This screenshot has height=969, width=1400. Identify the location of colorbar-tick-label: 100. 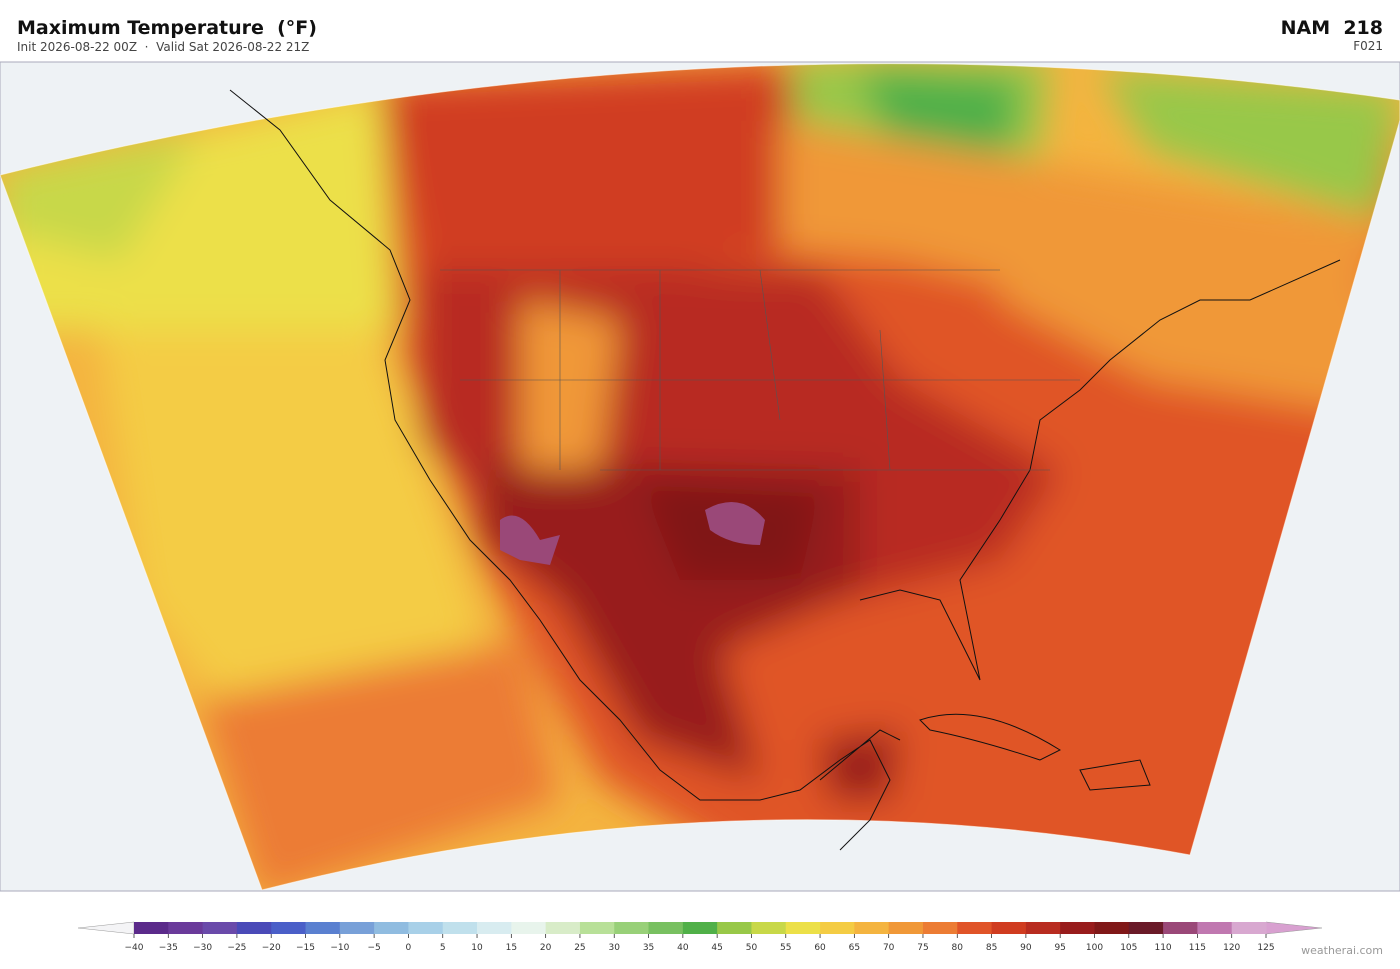
(1094, 948).